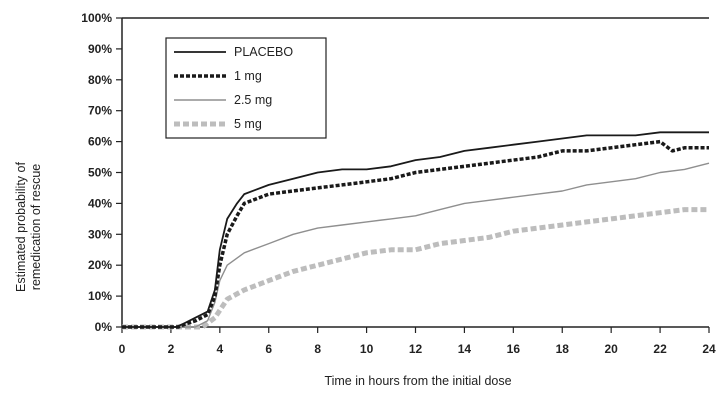 The height and width of the screenshot is (414, 721). What do you see at coordinates (660, 349) in the screenshot?
I see `x-tick-label: 22` at bounding box center [660, 349].